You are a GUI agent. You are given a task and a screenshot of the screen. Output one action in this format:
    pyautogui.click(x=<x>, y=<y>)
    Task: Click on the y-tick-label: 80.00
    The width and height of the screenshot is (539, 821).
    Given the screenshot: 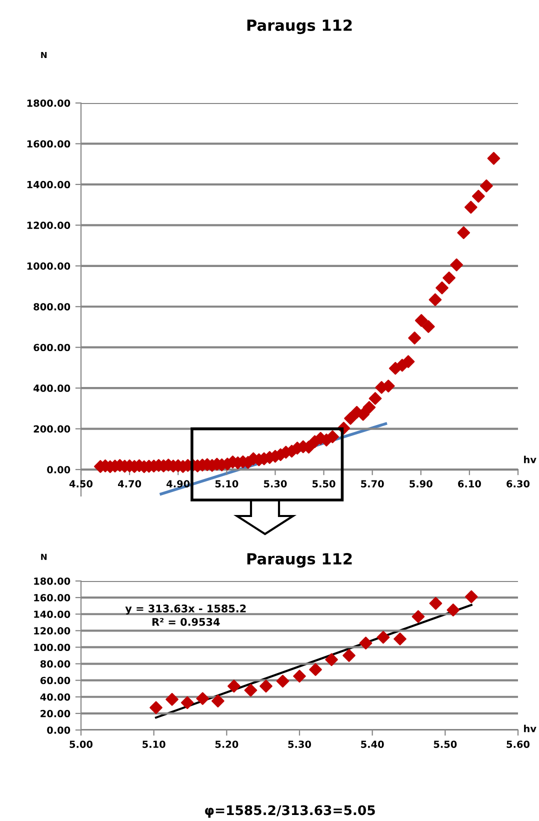 What is the action you would take?
    pyautogui.click(x=55, y=664)
    